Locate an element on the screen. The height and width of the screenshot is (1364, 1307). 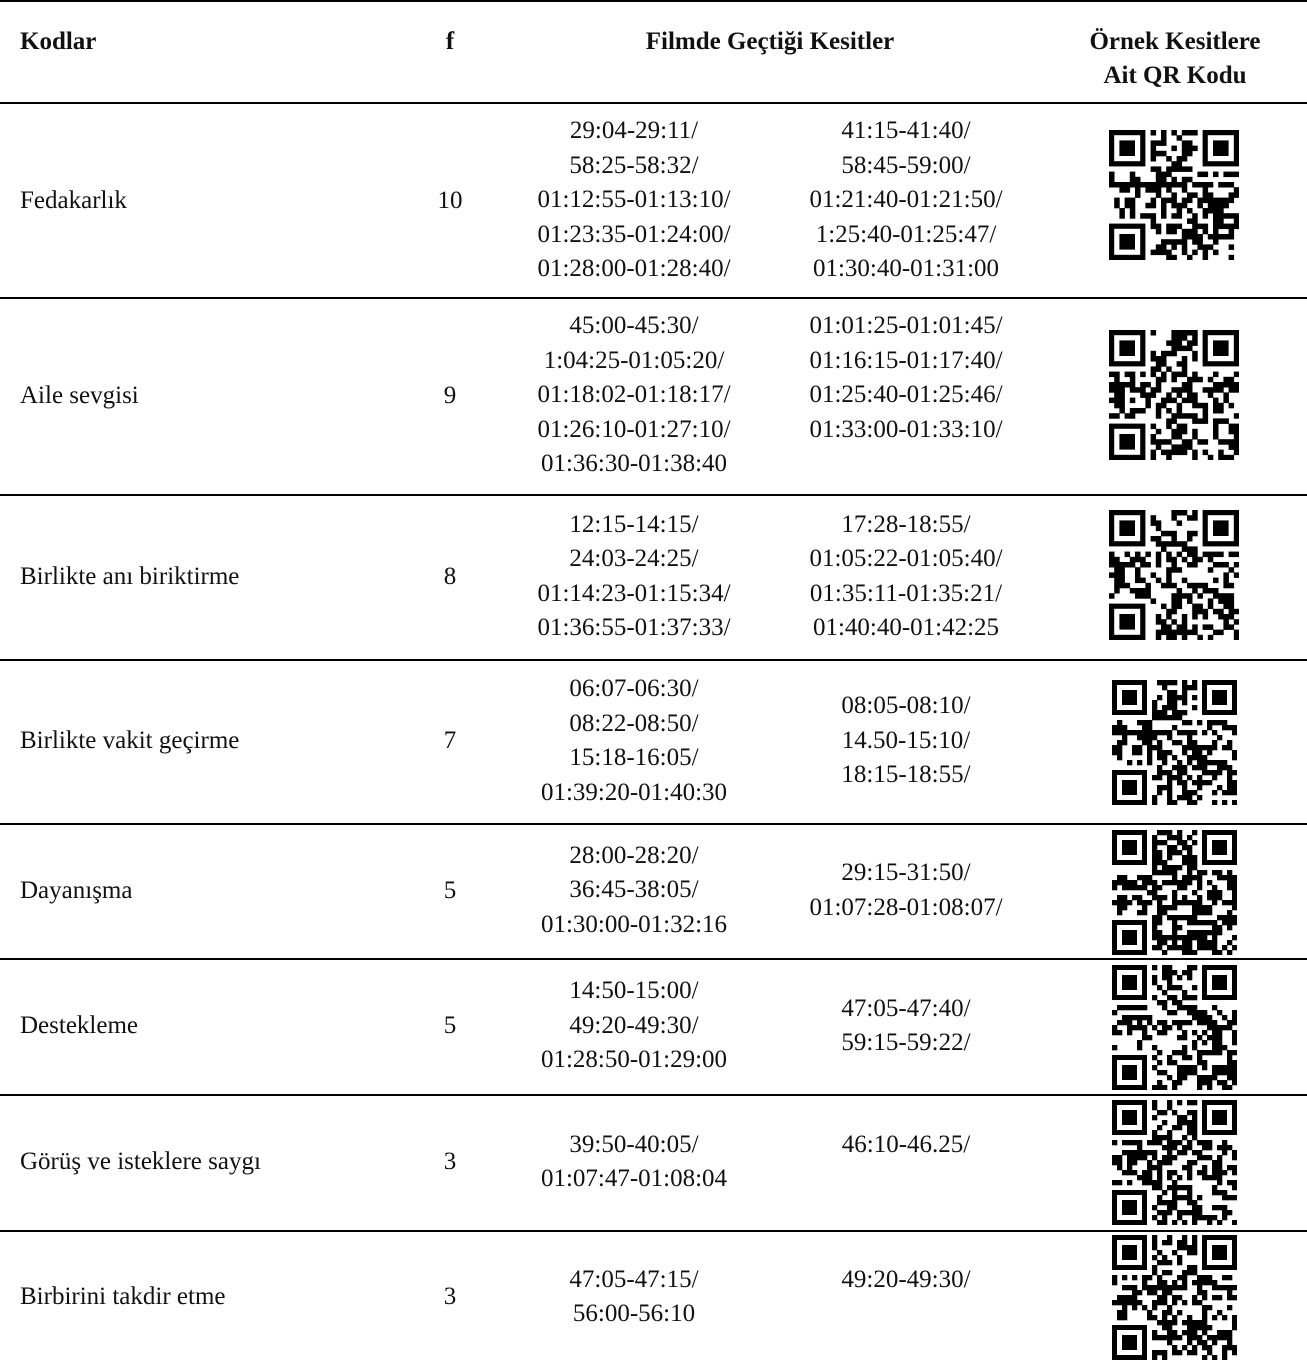
time-range: 47:05-47:15/ is located at coordinates (634, 1279).